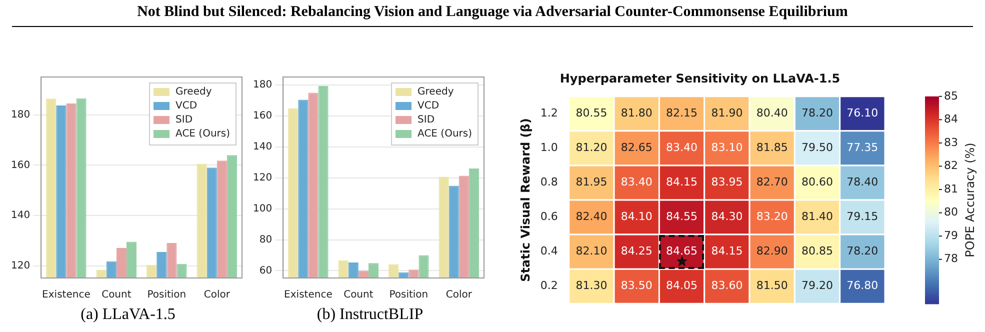 Image resolution: width=985 pixels, height=332 pixels. Describe the element at coordinates (549, 182) in the screenshot. I see `y-tick-label: 0.8` at that location.